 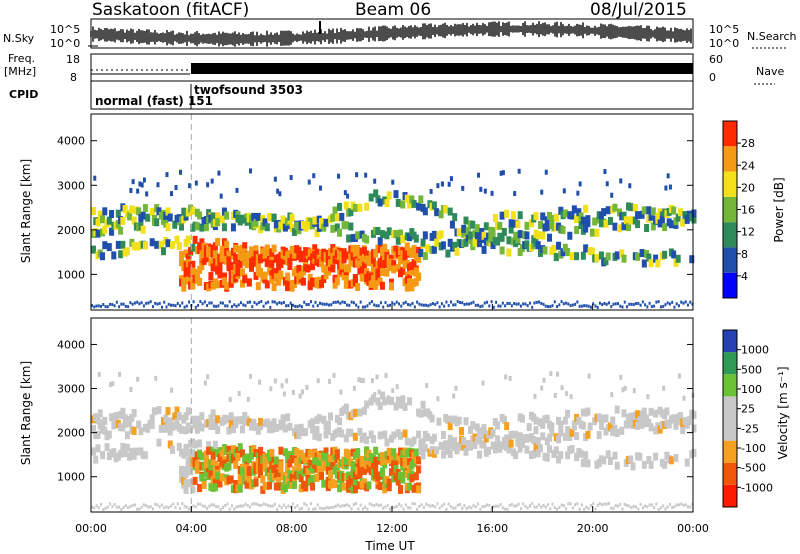 I want to click on y-tick-label: 1000, so click(x=71, y=274).